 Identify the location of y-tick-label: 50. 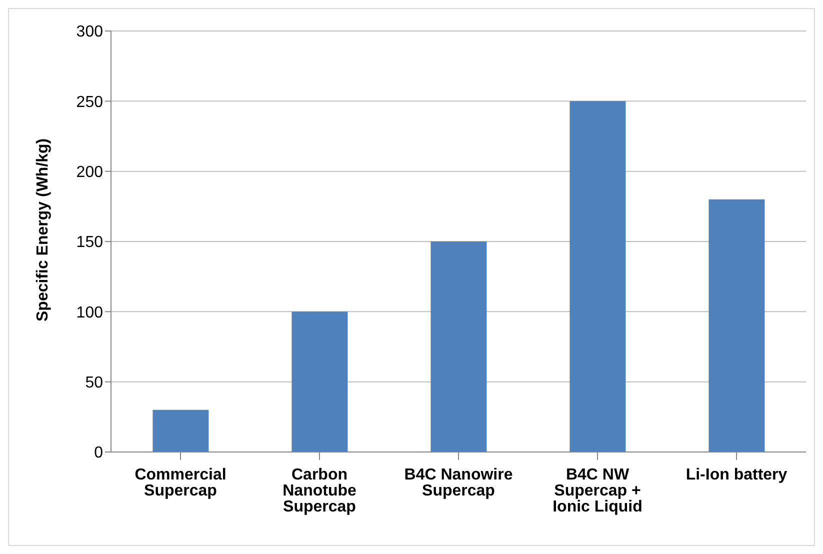
(94, 383).